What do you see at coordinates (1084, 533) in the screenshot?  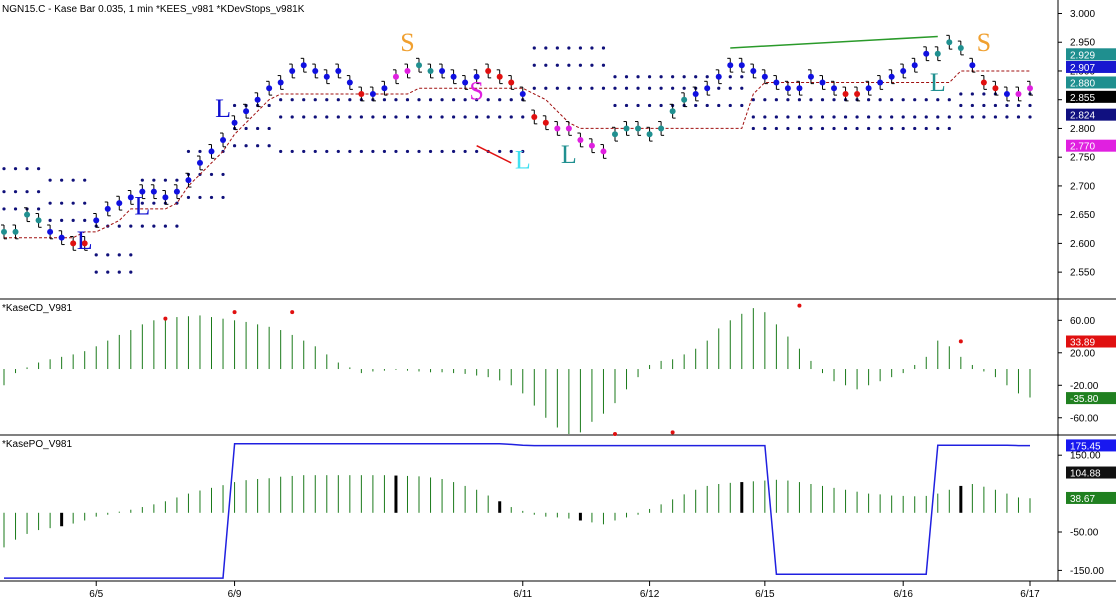 I see `axis-tick-label: -50.00` at bounding box center [1084, 533].